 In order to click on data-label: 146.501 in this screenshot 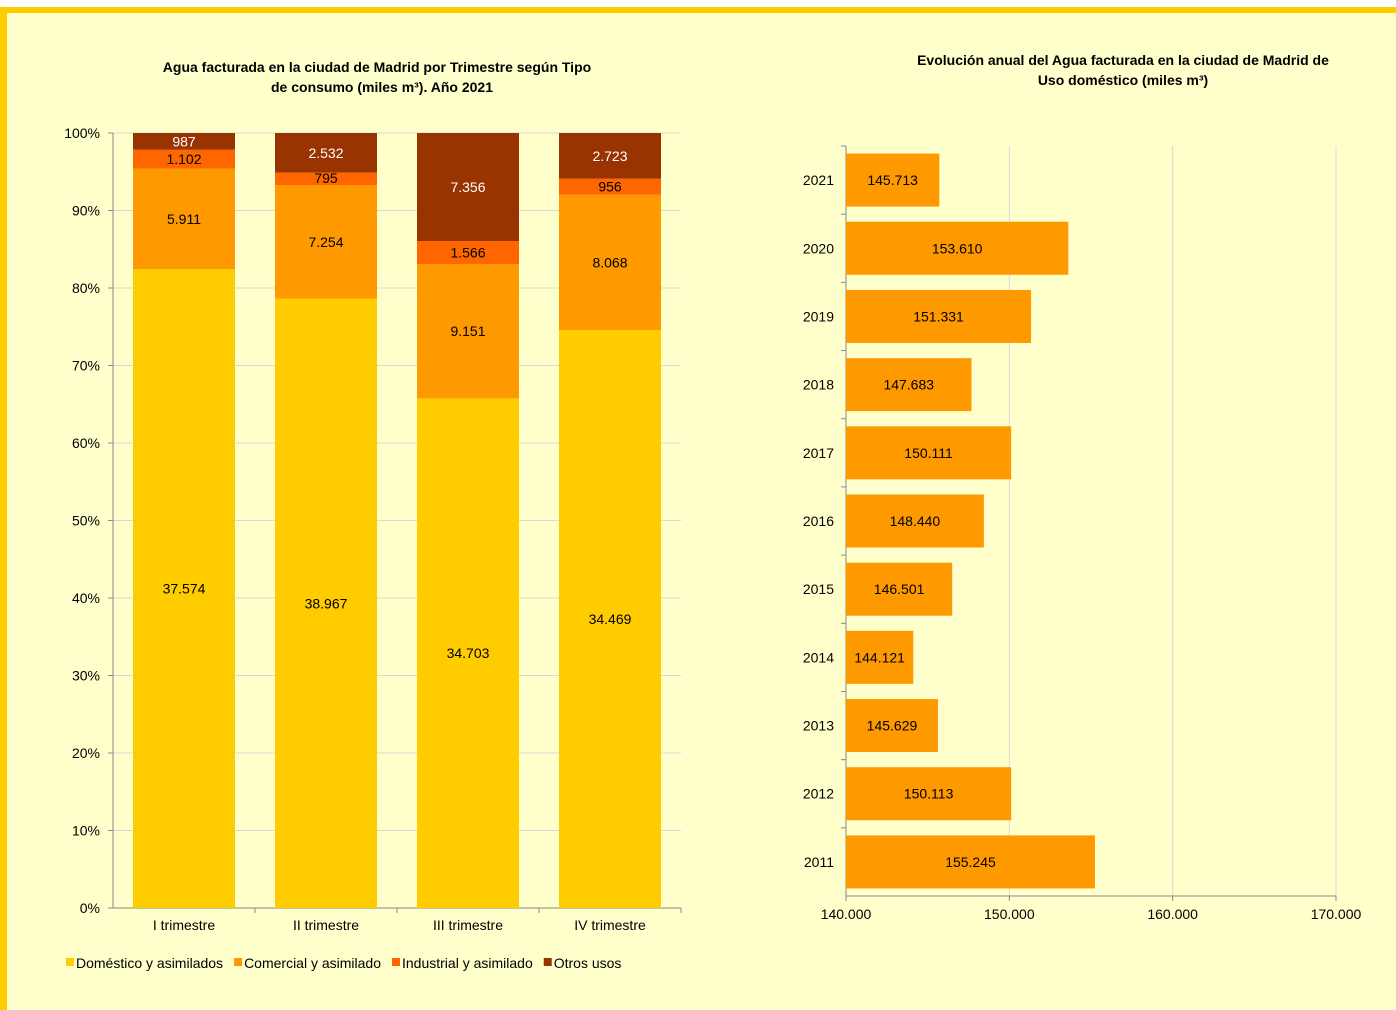, I will do `click(899, 589)`.